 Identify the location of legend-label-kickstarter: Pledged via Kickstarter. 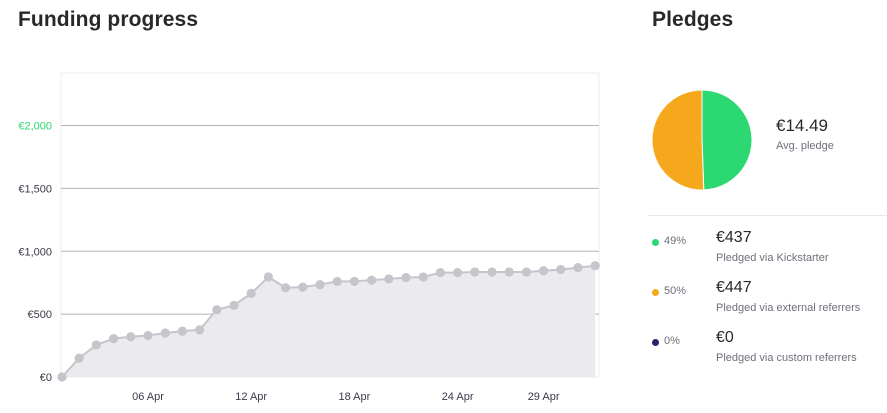
(772, 258).